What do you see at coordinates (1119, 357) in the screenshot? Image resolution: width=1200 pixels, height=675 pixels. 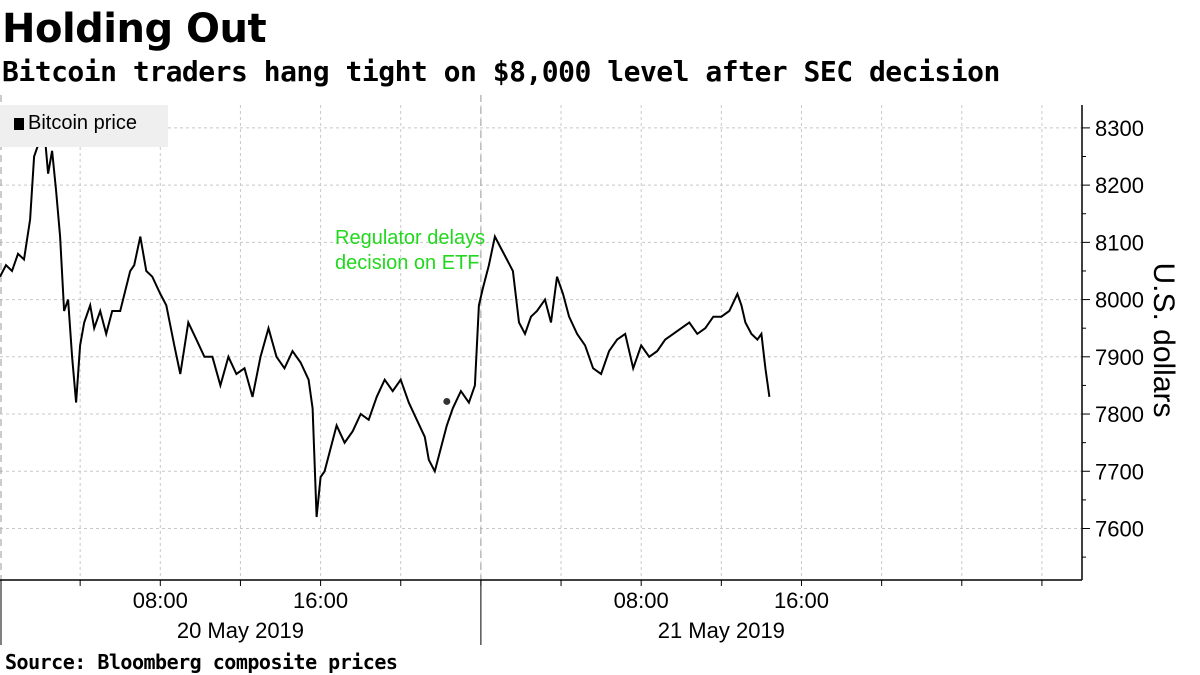 I see `y-tick-label: 7900` at bounding box center [1119, 357].